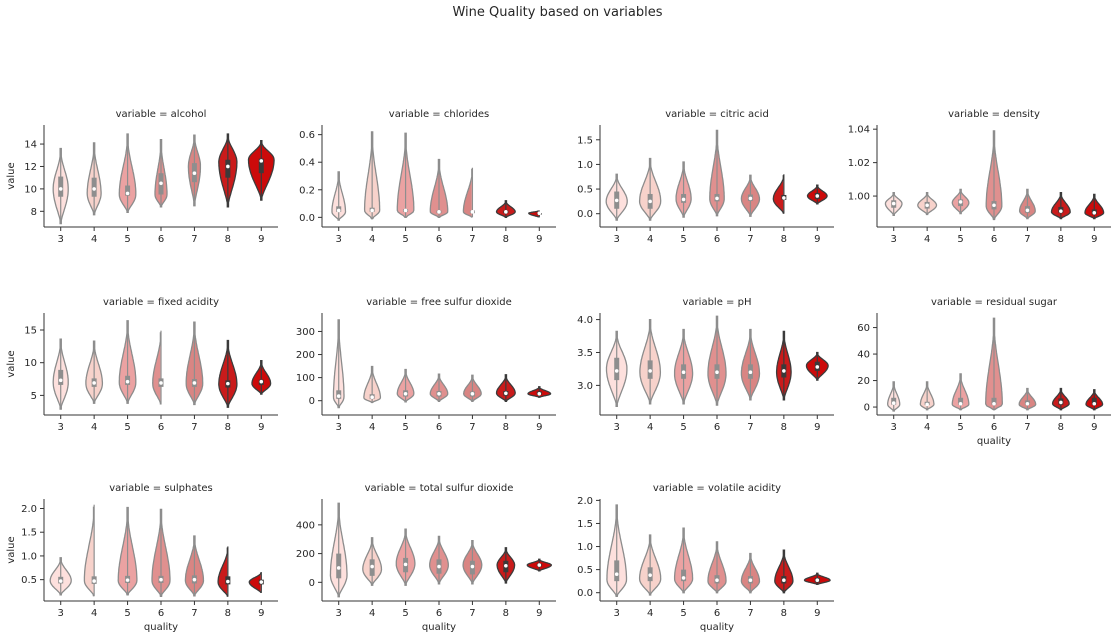  I want to click on y-tick-label: 10, so click(30, 189).